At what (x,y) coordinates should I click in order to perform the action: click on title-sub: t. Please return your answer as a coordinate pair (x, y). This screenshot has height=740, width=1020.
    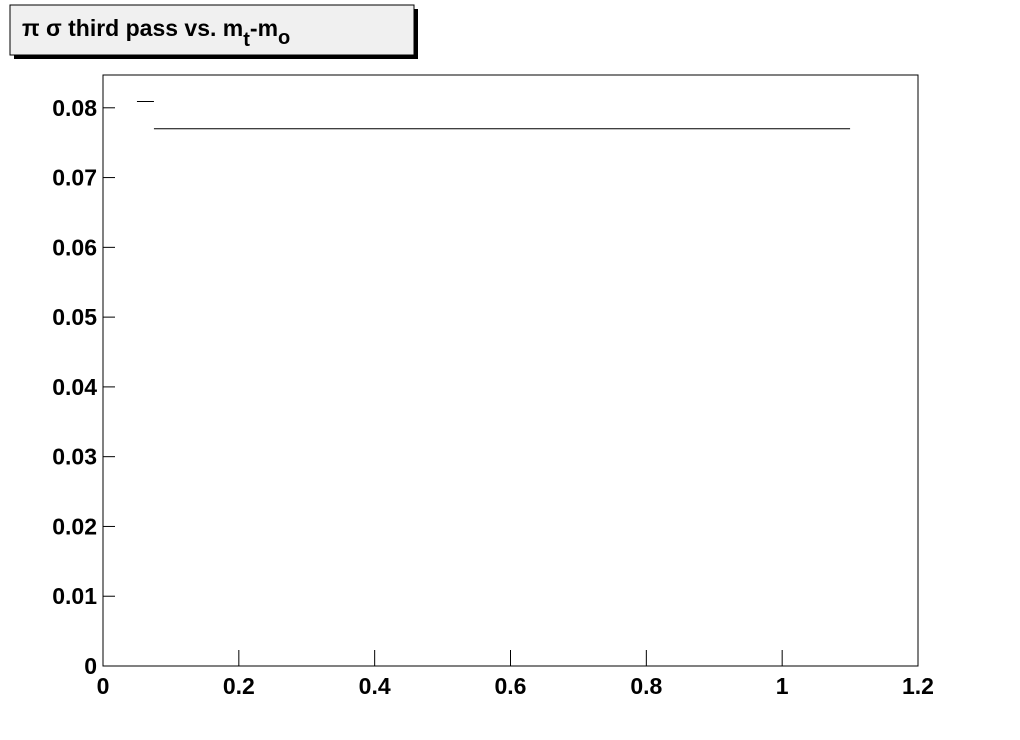
    Looking at the image, I should click on (246, 40).